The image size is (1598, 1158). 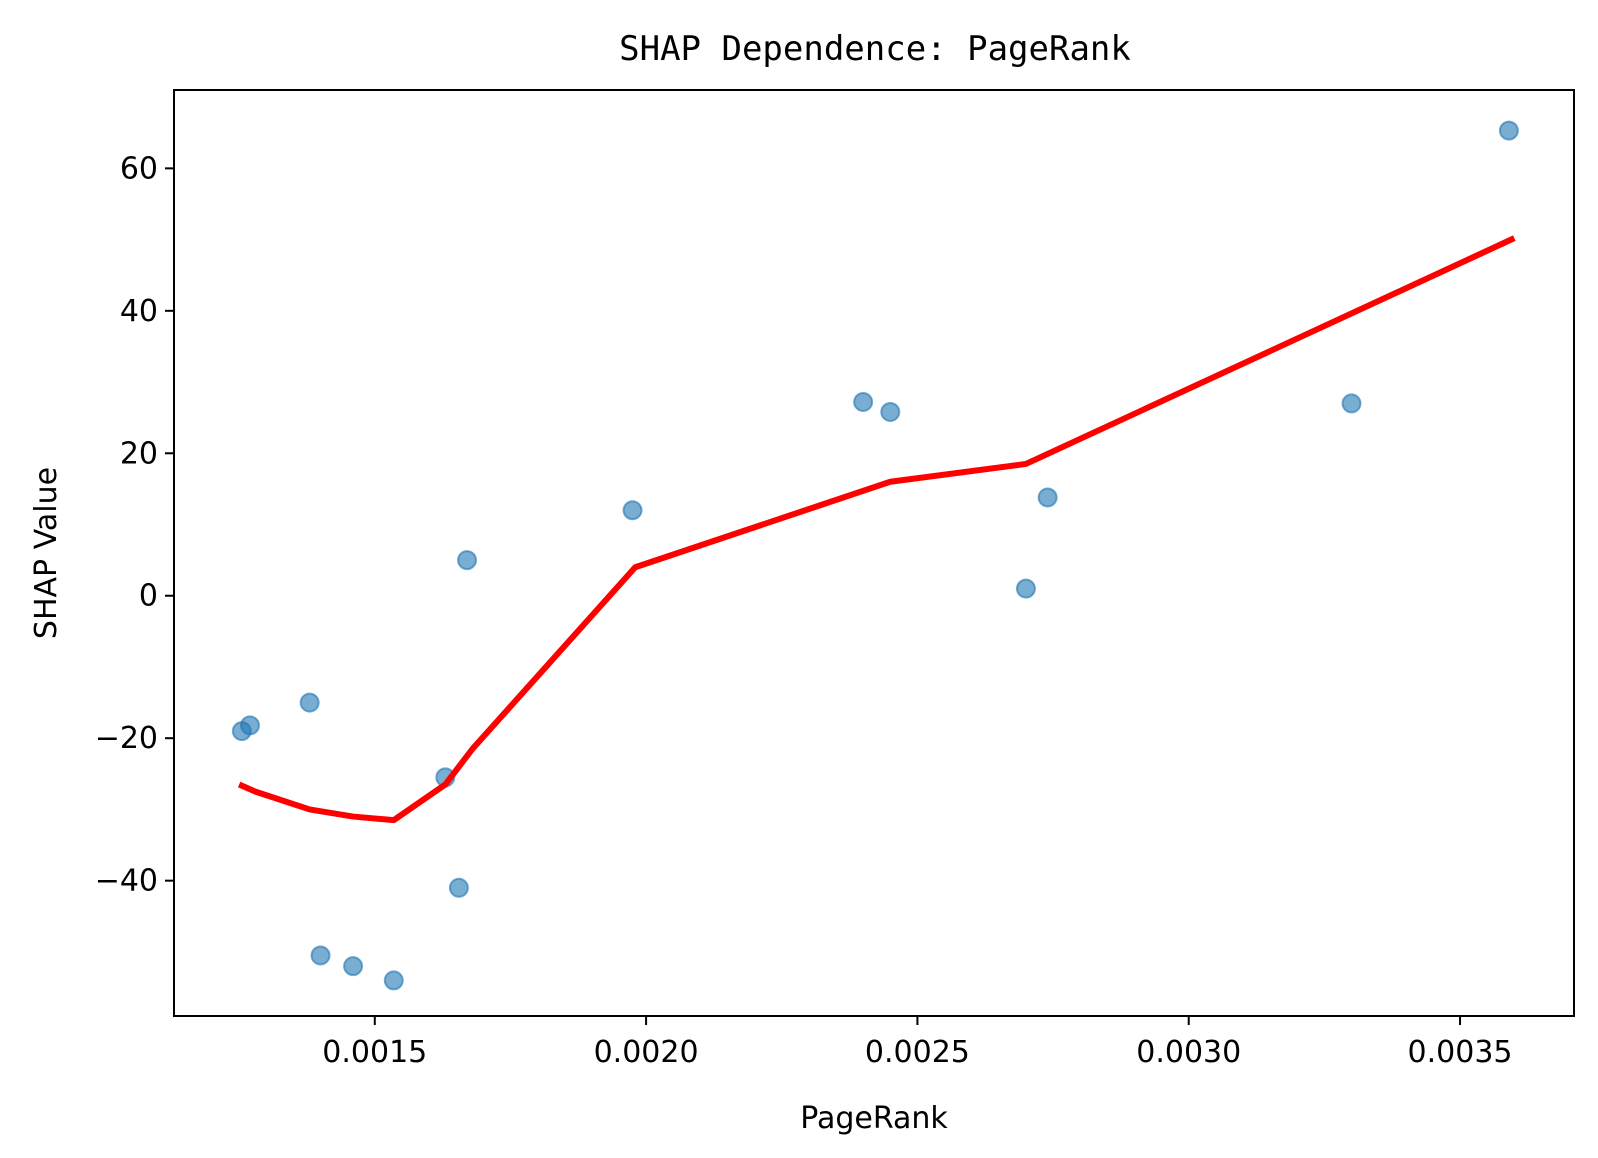 What do you see at coordinates (134, 525) in the screenshot?
I see `y-axis: −40 −20 0 20 40 60` at bounding box center [134, 525].